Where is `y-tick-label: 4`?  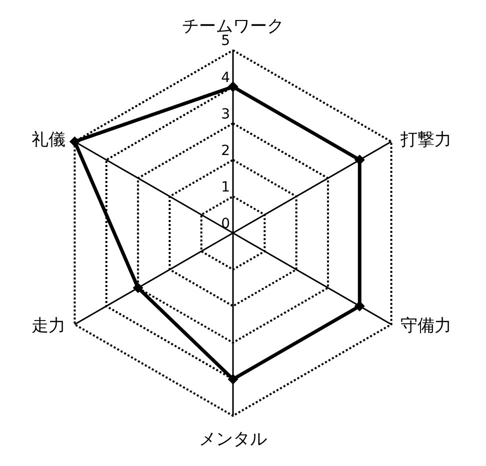 y-tick-label: 4 is located at coordinates (225, 78).